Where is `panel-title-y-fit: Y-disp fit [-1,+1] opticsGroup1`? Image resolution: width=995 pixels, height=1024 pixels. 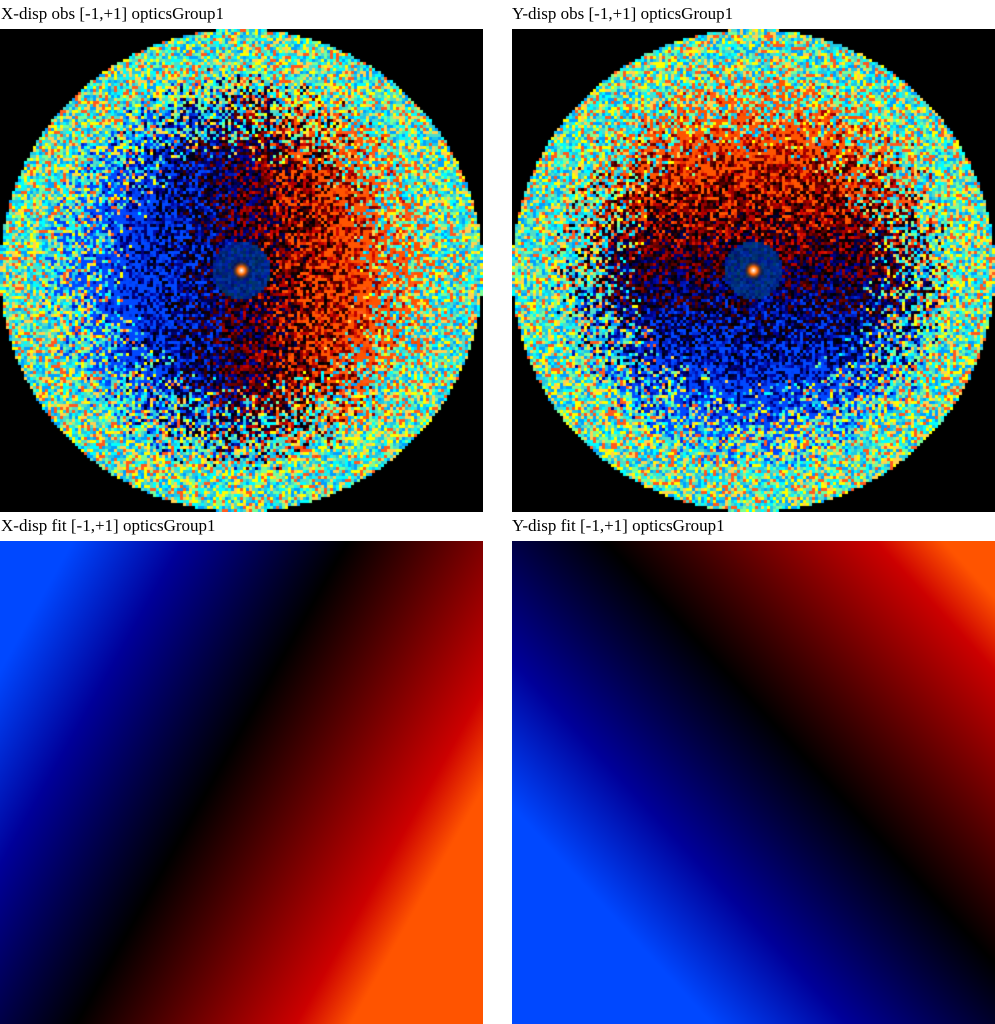 panel-title-y-fit: Y-disp fit [-1,+1] opticsGroup1 is located at coordinates (618, 525).